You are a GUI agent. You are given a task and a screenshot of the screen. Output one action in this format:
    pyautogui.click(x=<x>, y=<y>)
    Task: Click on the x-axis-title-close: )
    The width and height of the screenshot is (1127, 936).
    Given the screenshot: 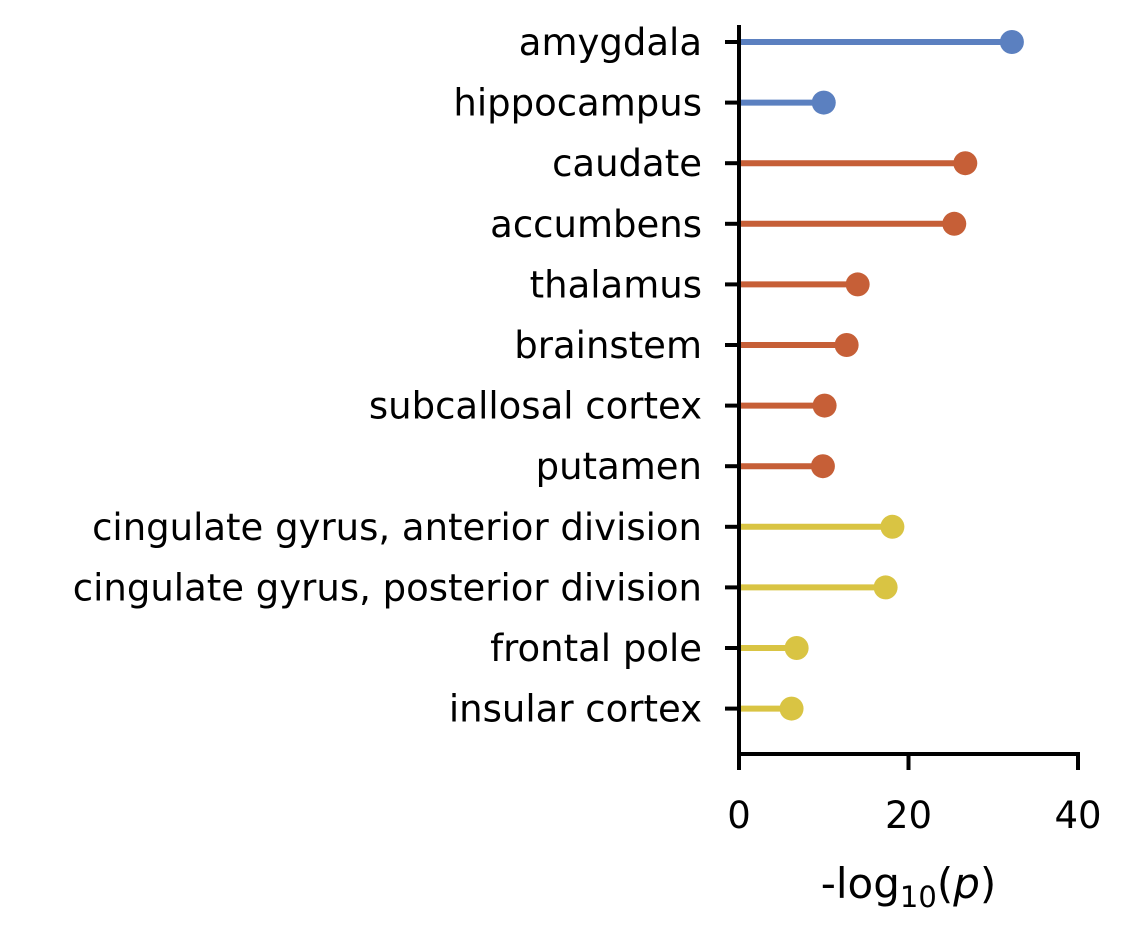 What is the action you would take?
    pyautogui.click(x=988, y=883)
    